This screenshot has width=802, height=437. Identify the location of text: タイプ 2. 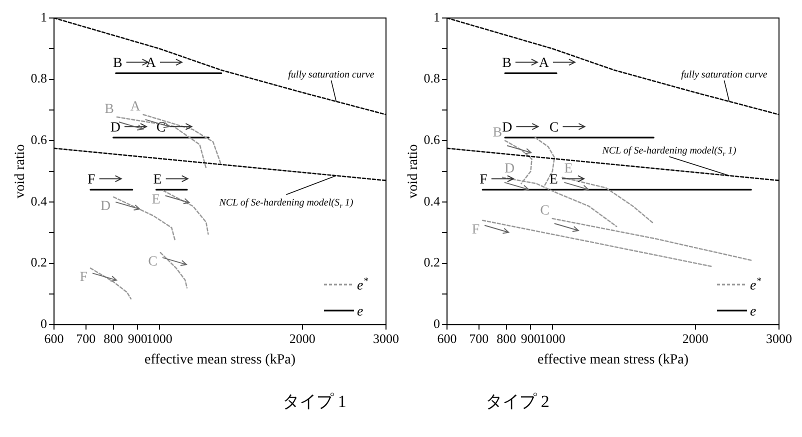
(518, 402).